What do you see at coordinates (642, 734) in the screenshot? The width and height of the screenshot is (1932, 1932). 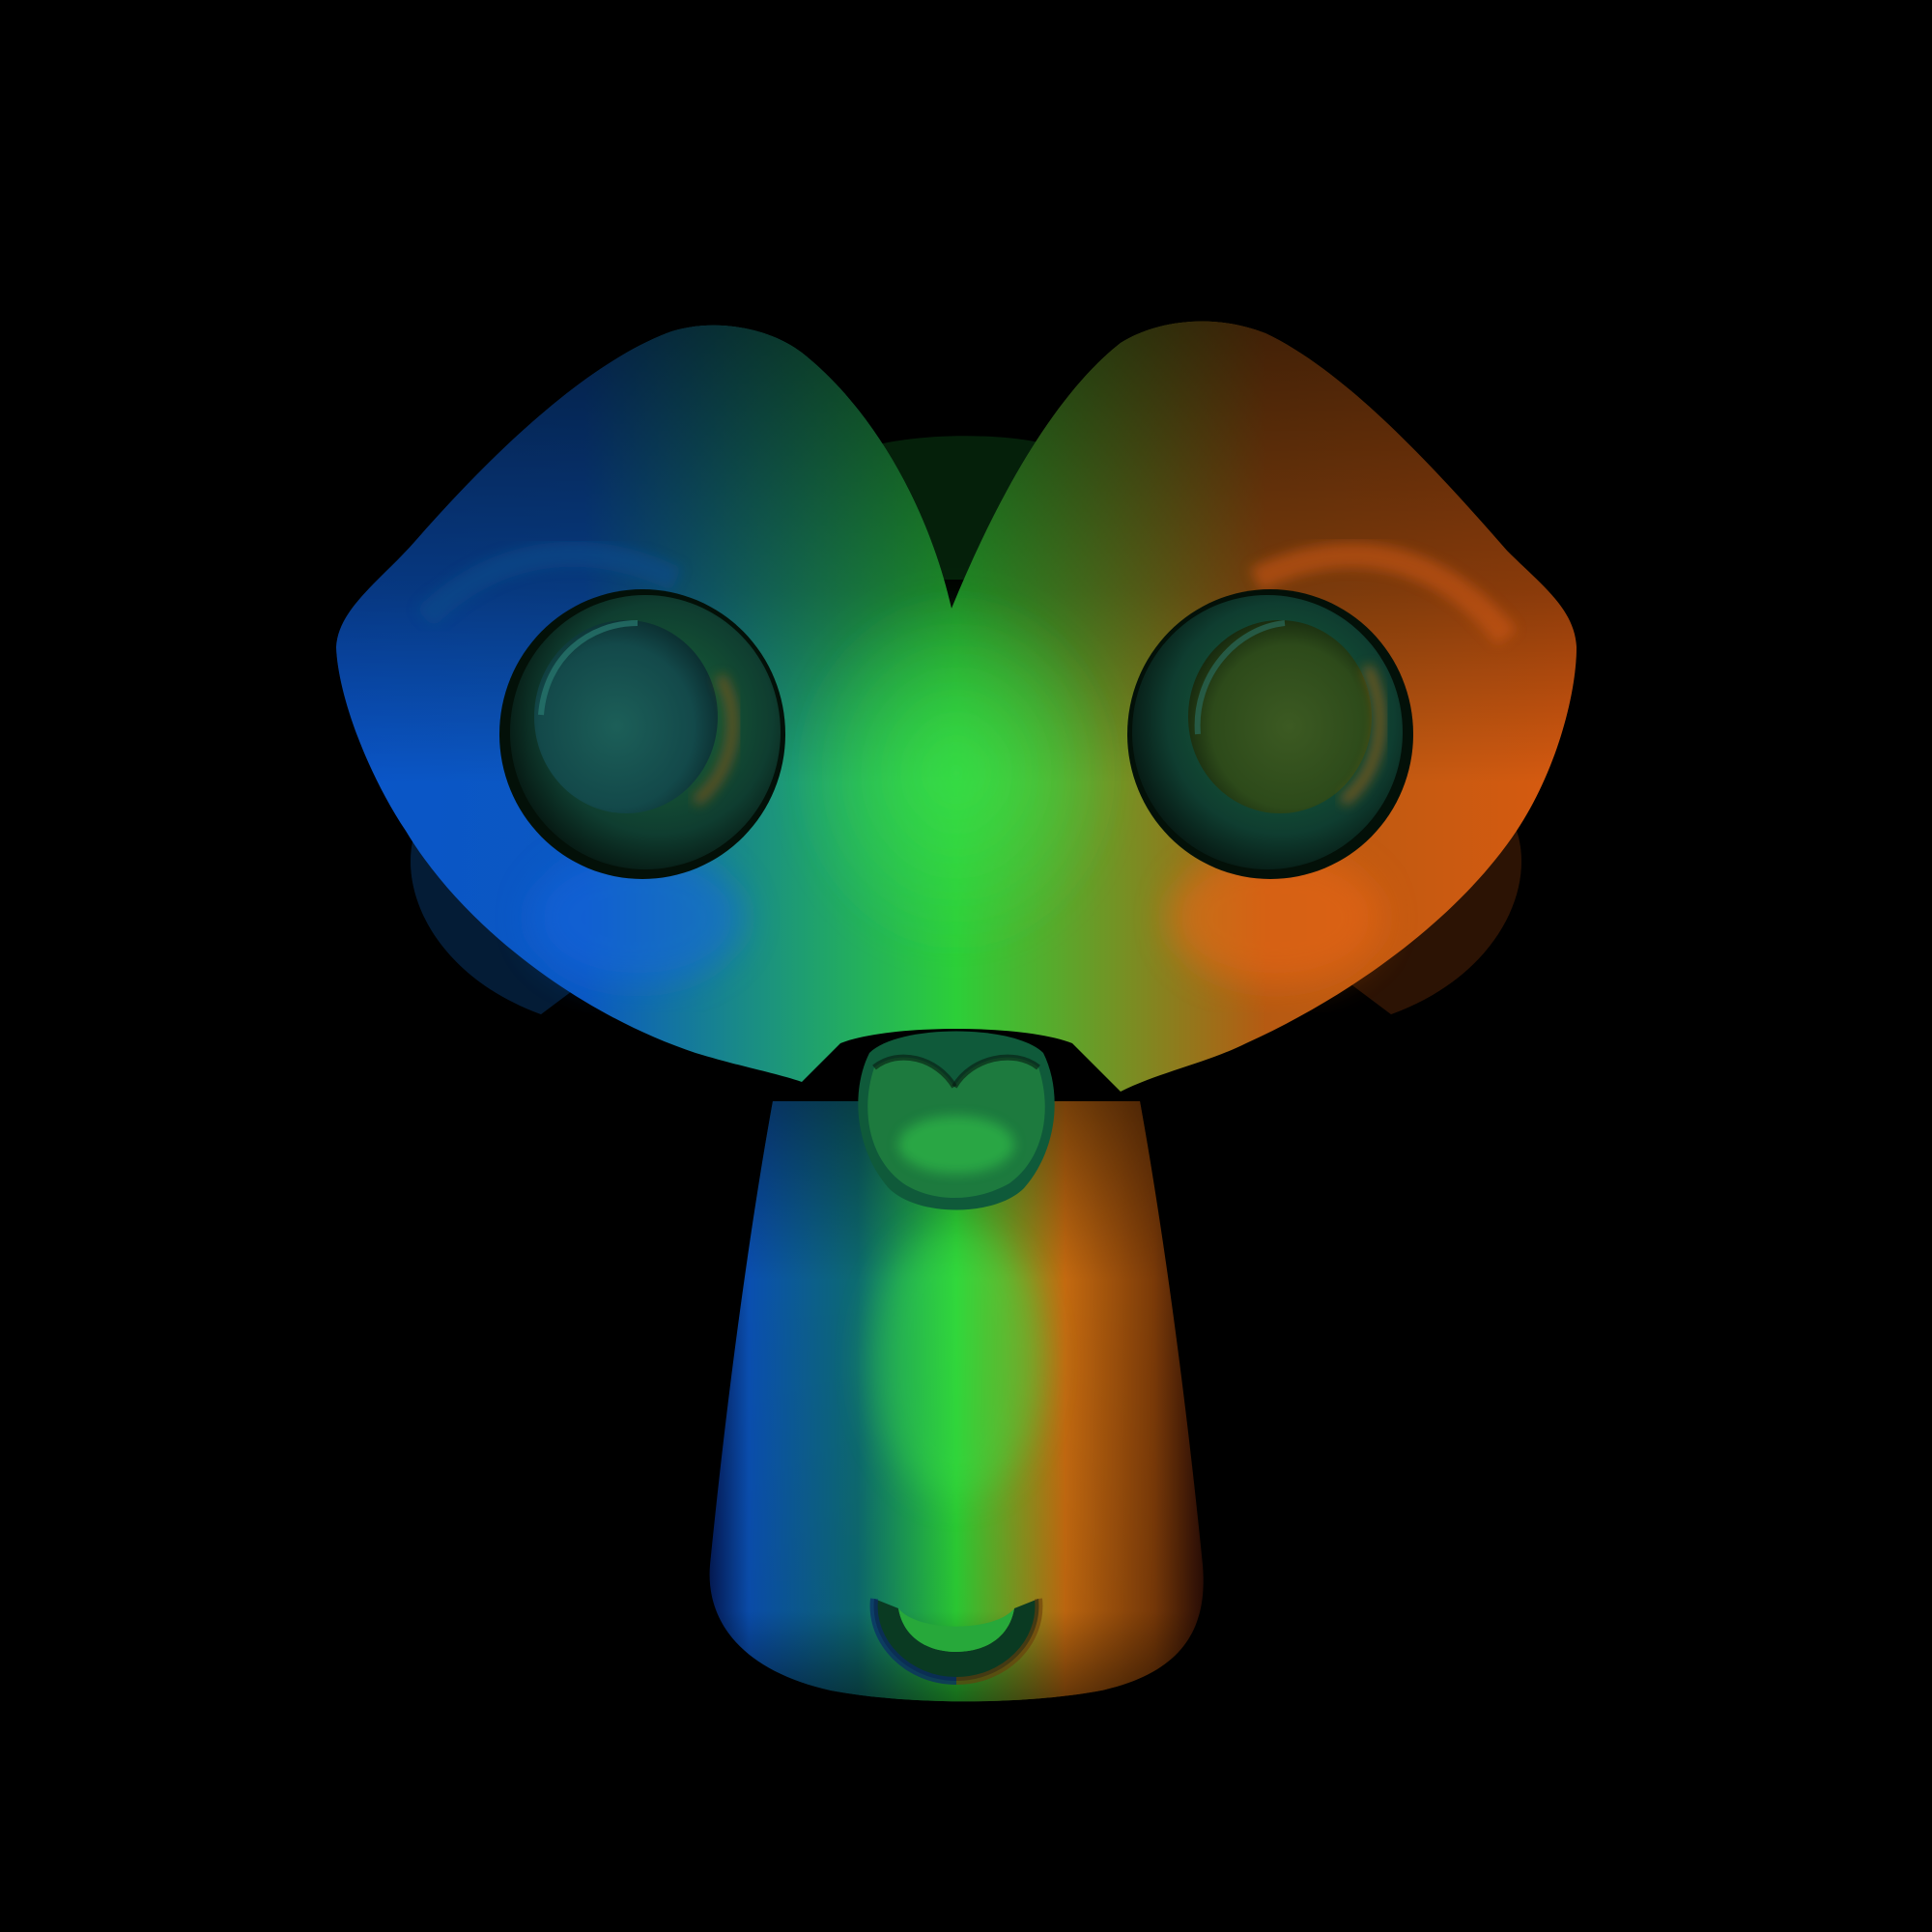 I see `left-eye` at bounding box center [642, 734].